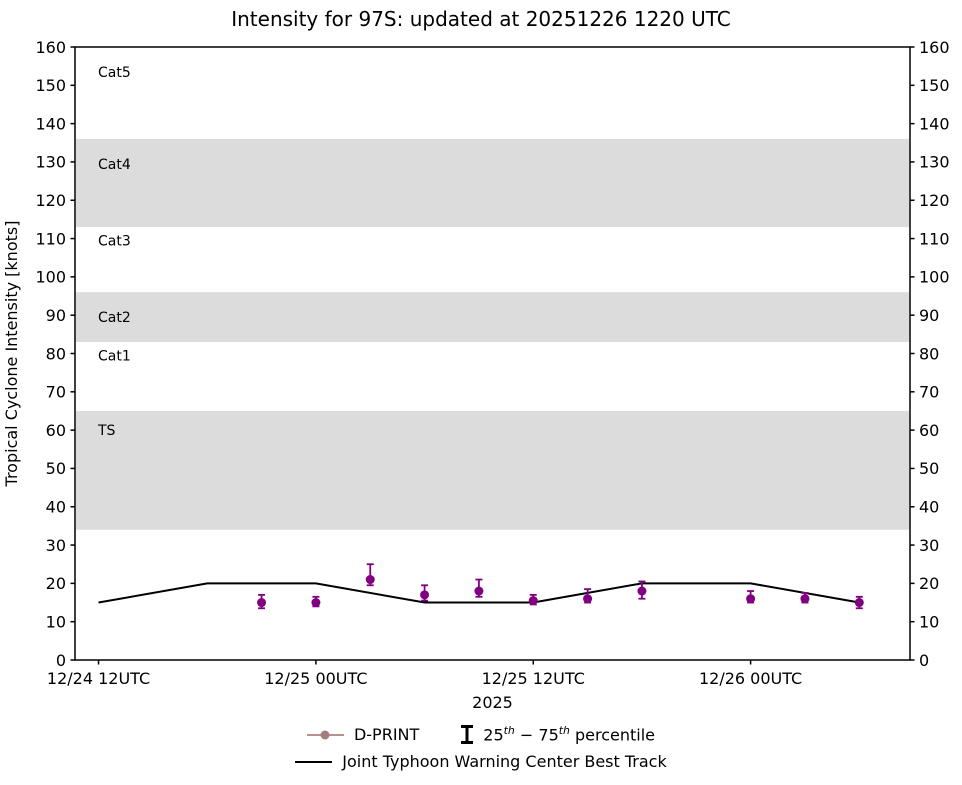 This screenshot has height=785, width=962. I want to click on best-track-line, so click(479, 593).